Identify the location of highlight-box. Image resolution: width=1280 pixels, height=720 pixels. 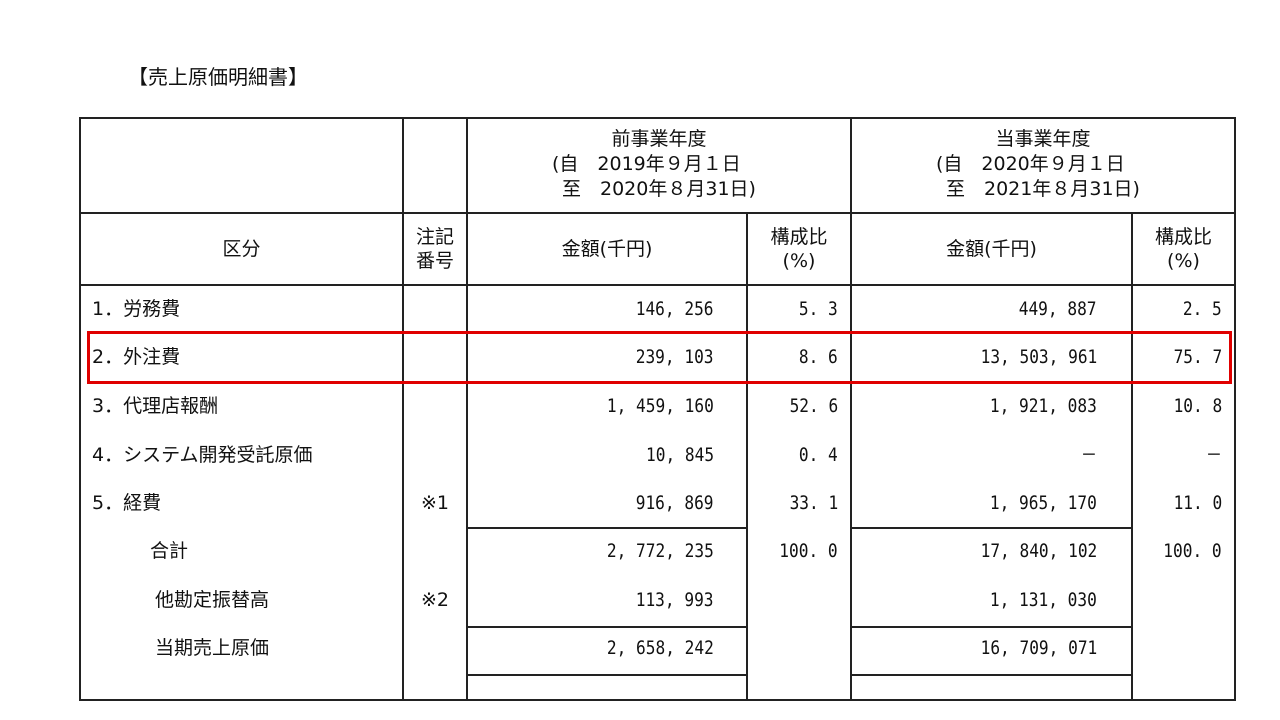
(659, 357).